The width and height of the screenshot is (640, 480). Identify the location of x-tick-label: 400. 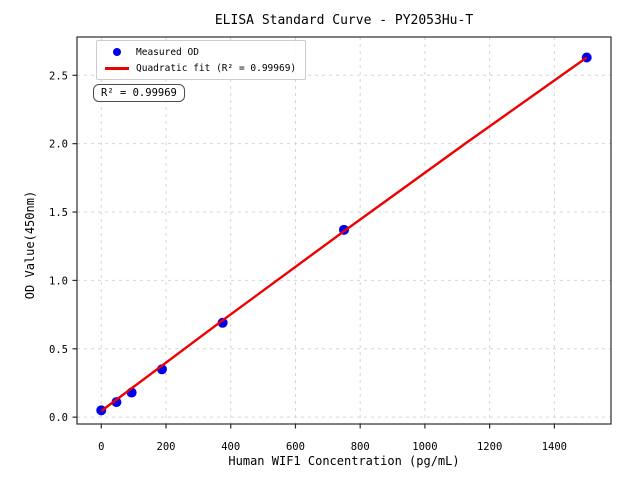
(230, 447).